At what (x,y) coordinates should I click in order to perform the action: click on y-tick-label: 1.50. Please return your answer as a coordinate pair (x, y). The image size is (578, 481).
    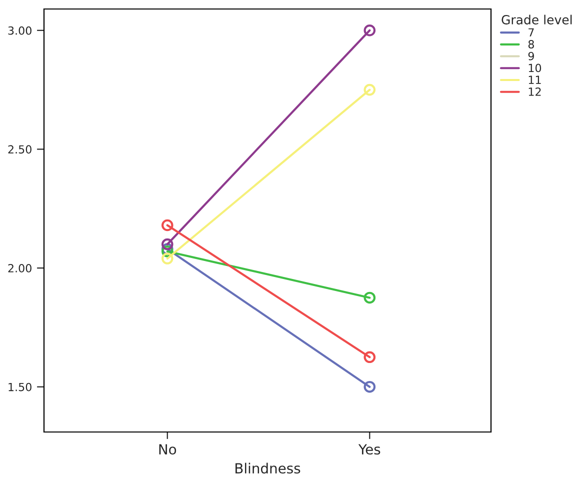
    Looking at the image, I should click on (20, 387).